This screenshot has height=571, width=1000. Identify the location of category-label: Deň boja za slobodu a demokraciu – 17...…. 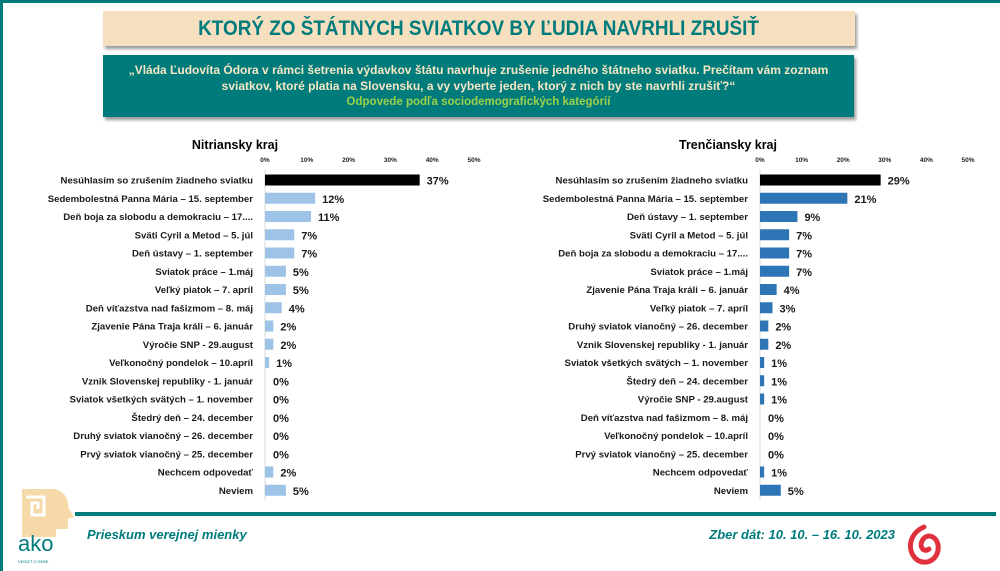
(158, 217).